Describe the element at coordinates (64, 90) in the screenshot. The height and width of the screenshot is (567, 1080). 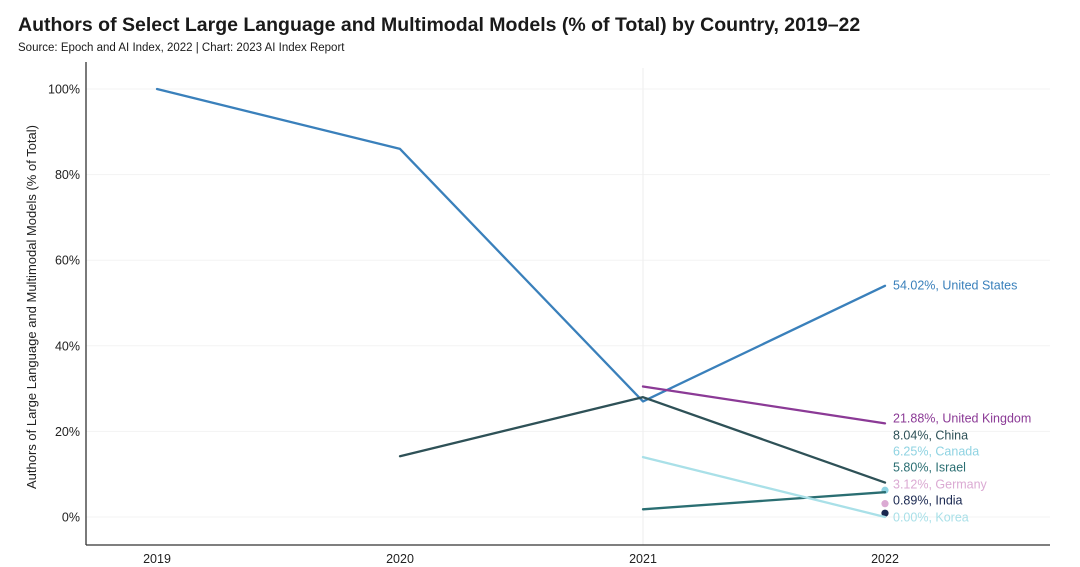
I see `y-tick-label: 100%` at that location.